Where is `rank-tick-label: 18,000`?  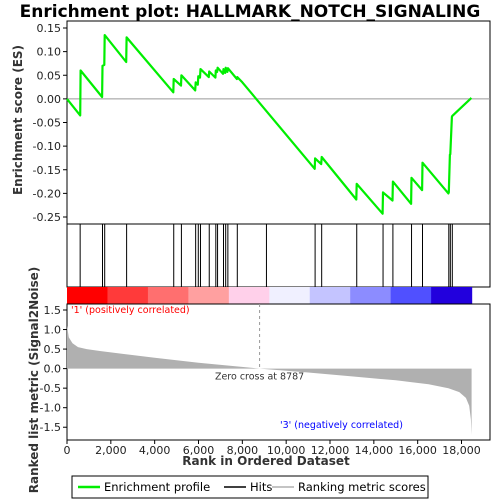
rank-tick-label: 18,000 is located at coordinates (461, 450).